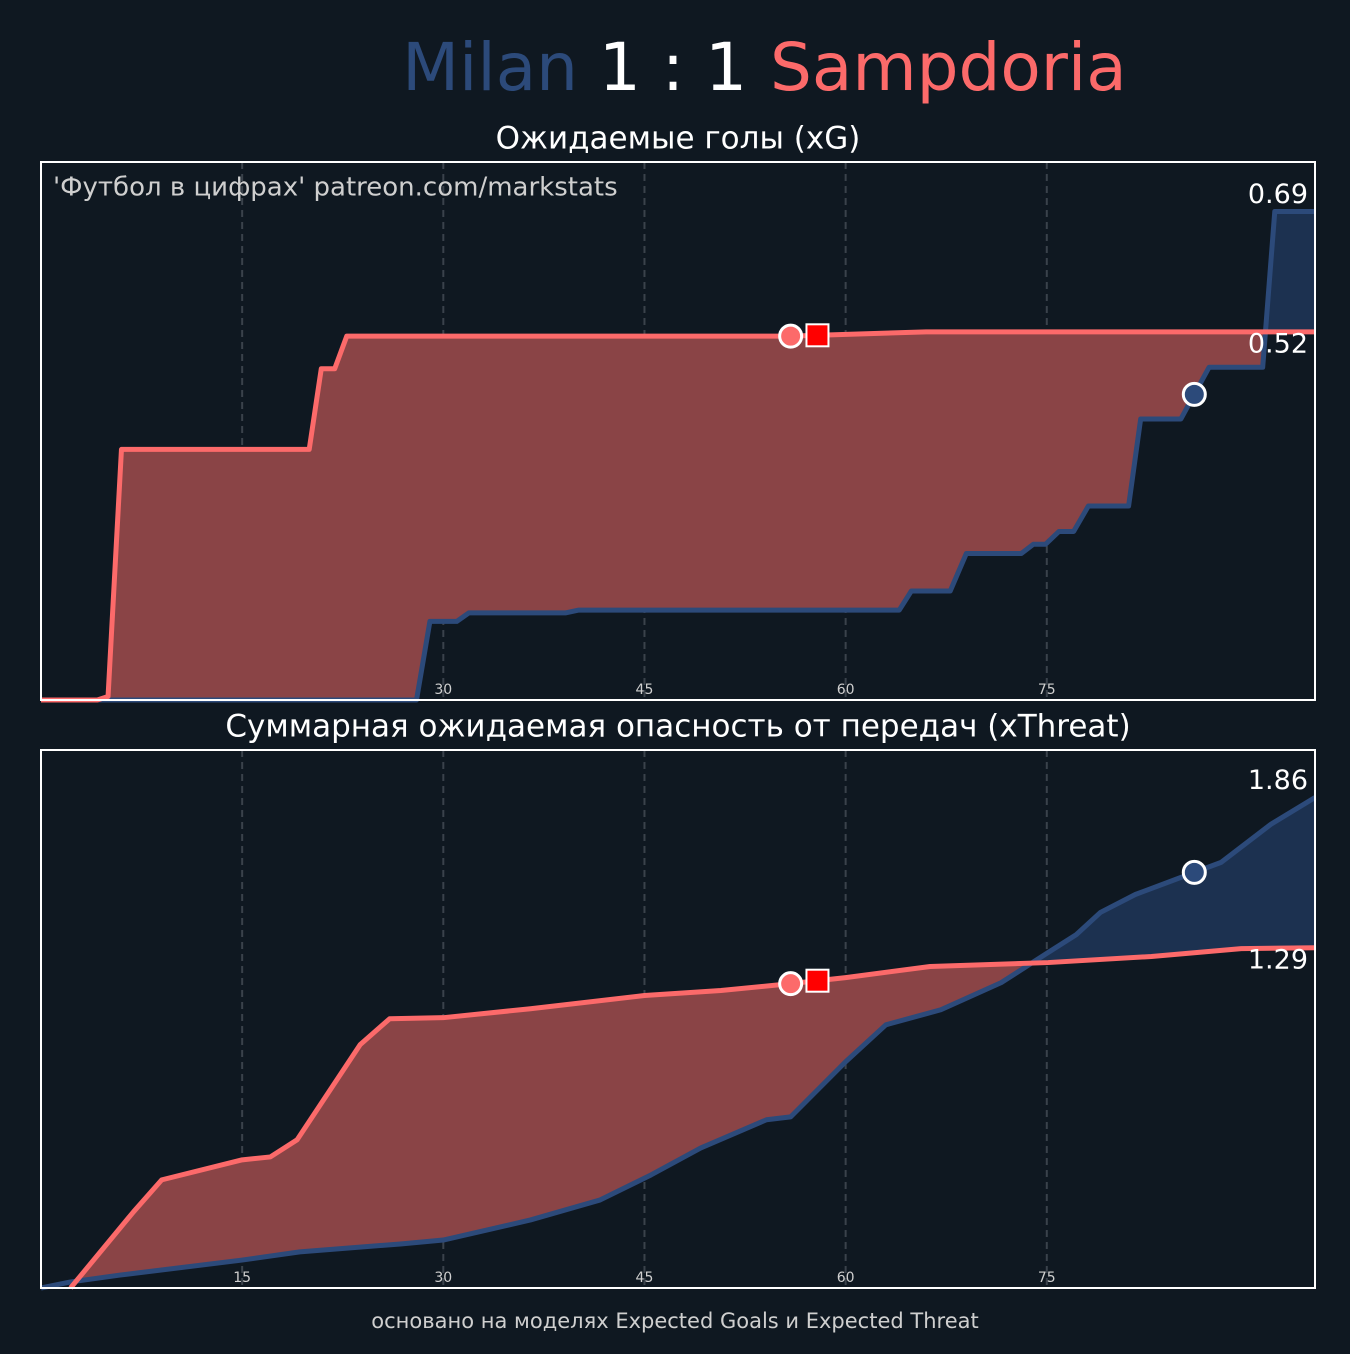  Describe the element at coordinates (678, 139) in the screenshot. I see `chart-title: Ожидаемые голы (xG)` at that location.